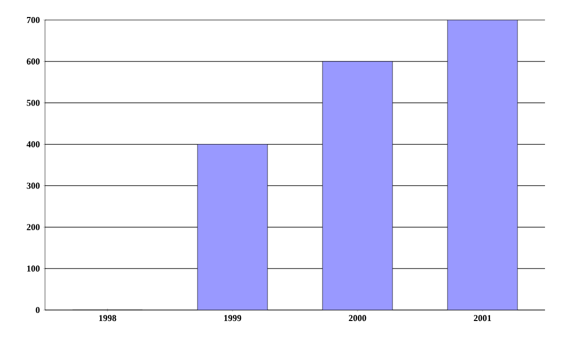 This screenshot has width=567, height=340. Describe the element at coordinates (33, 185) in the screenshot. I see `y-tick-label: 300` at that location.